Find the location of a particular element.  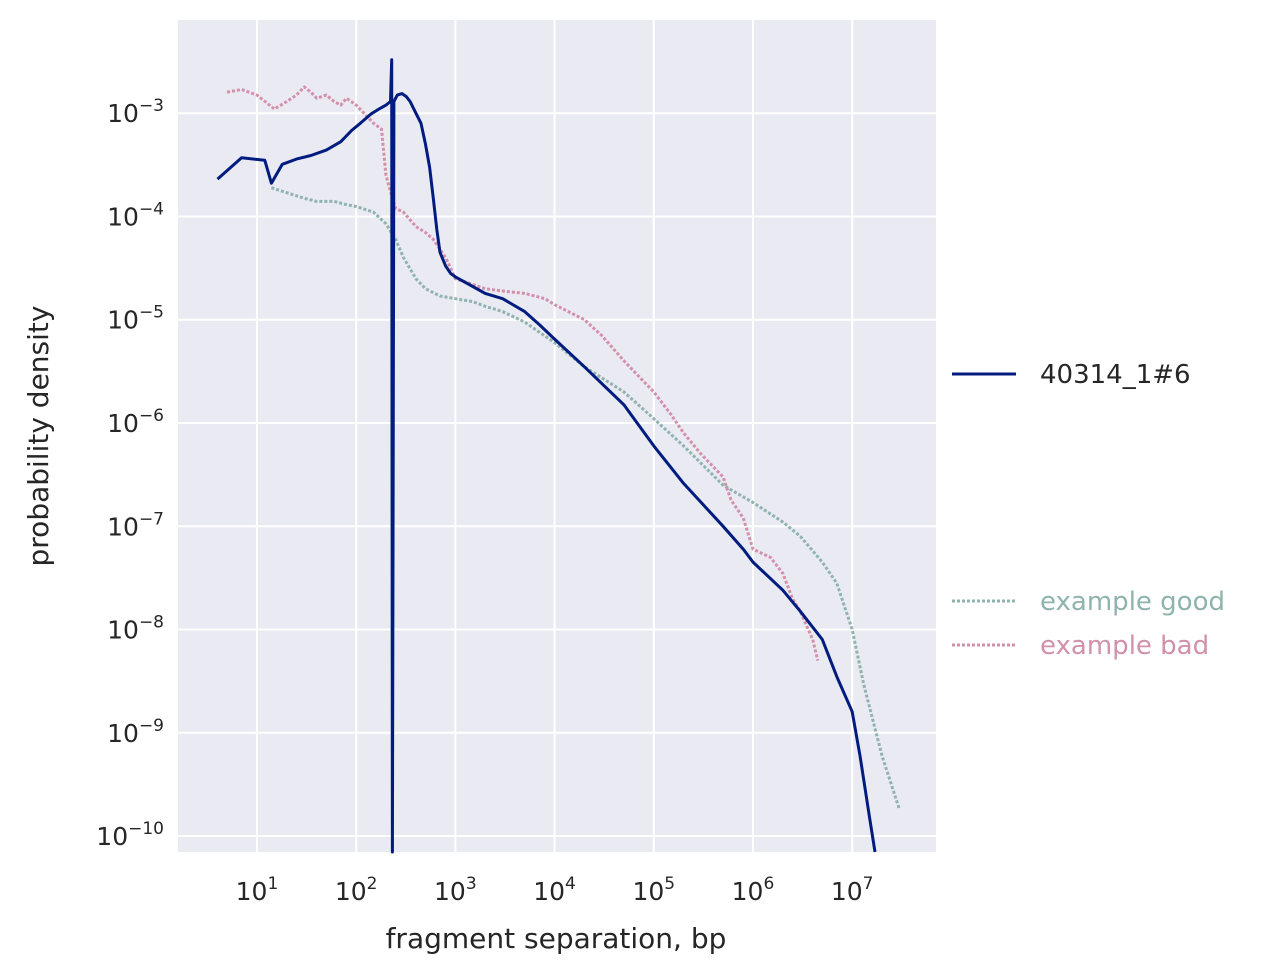

y-tick-label-2: 10⁻⁵ is located at coordinates (135, 319).